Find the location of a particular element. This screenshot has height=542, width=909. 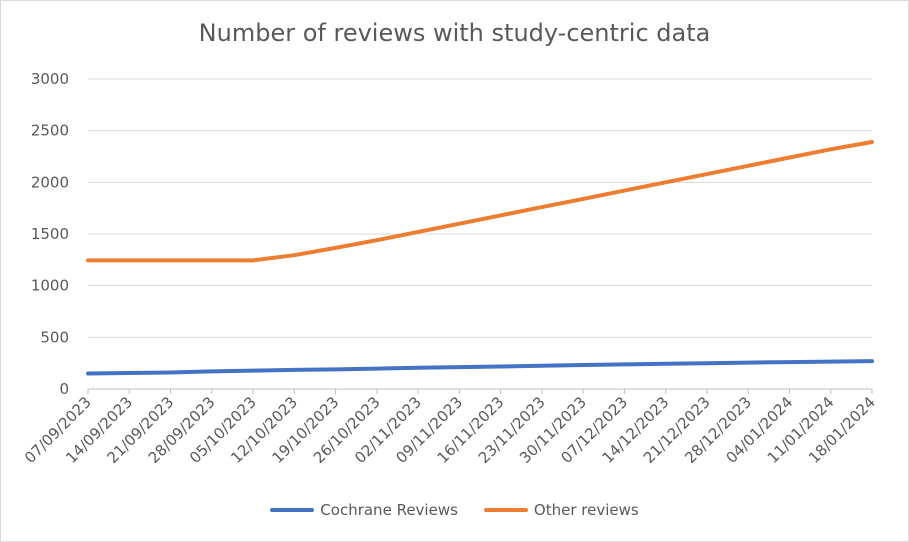

chart-legend: Cochrane Reviews Other reviews is located at coordinates (454, 510).